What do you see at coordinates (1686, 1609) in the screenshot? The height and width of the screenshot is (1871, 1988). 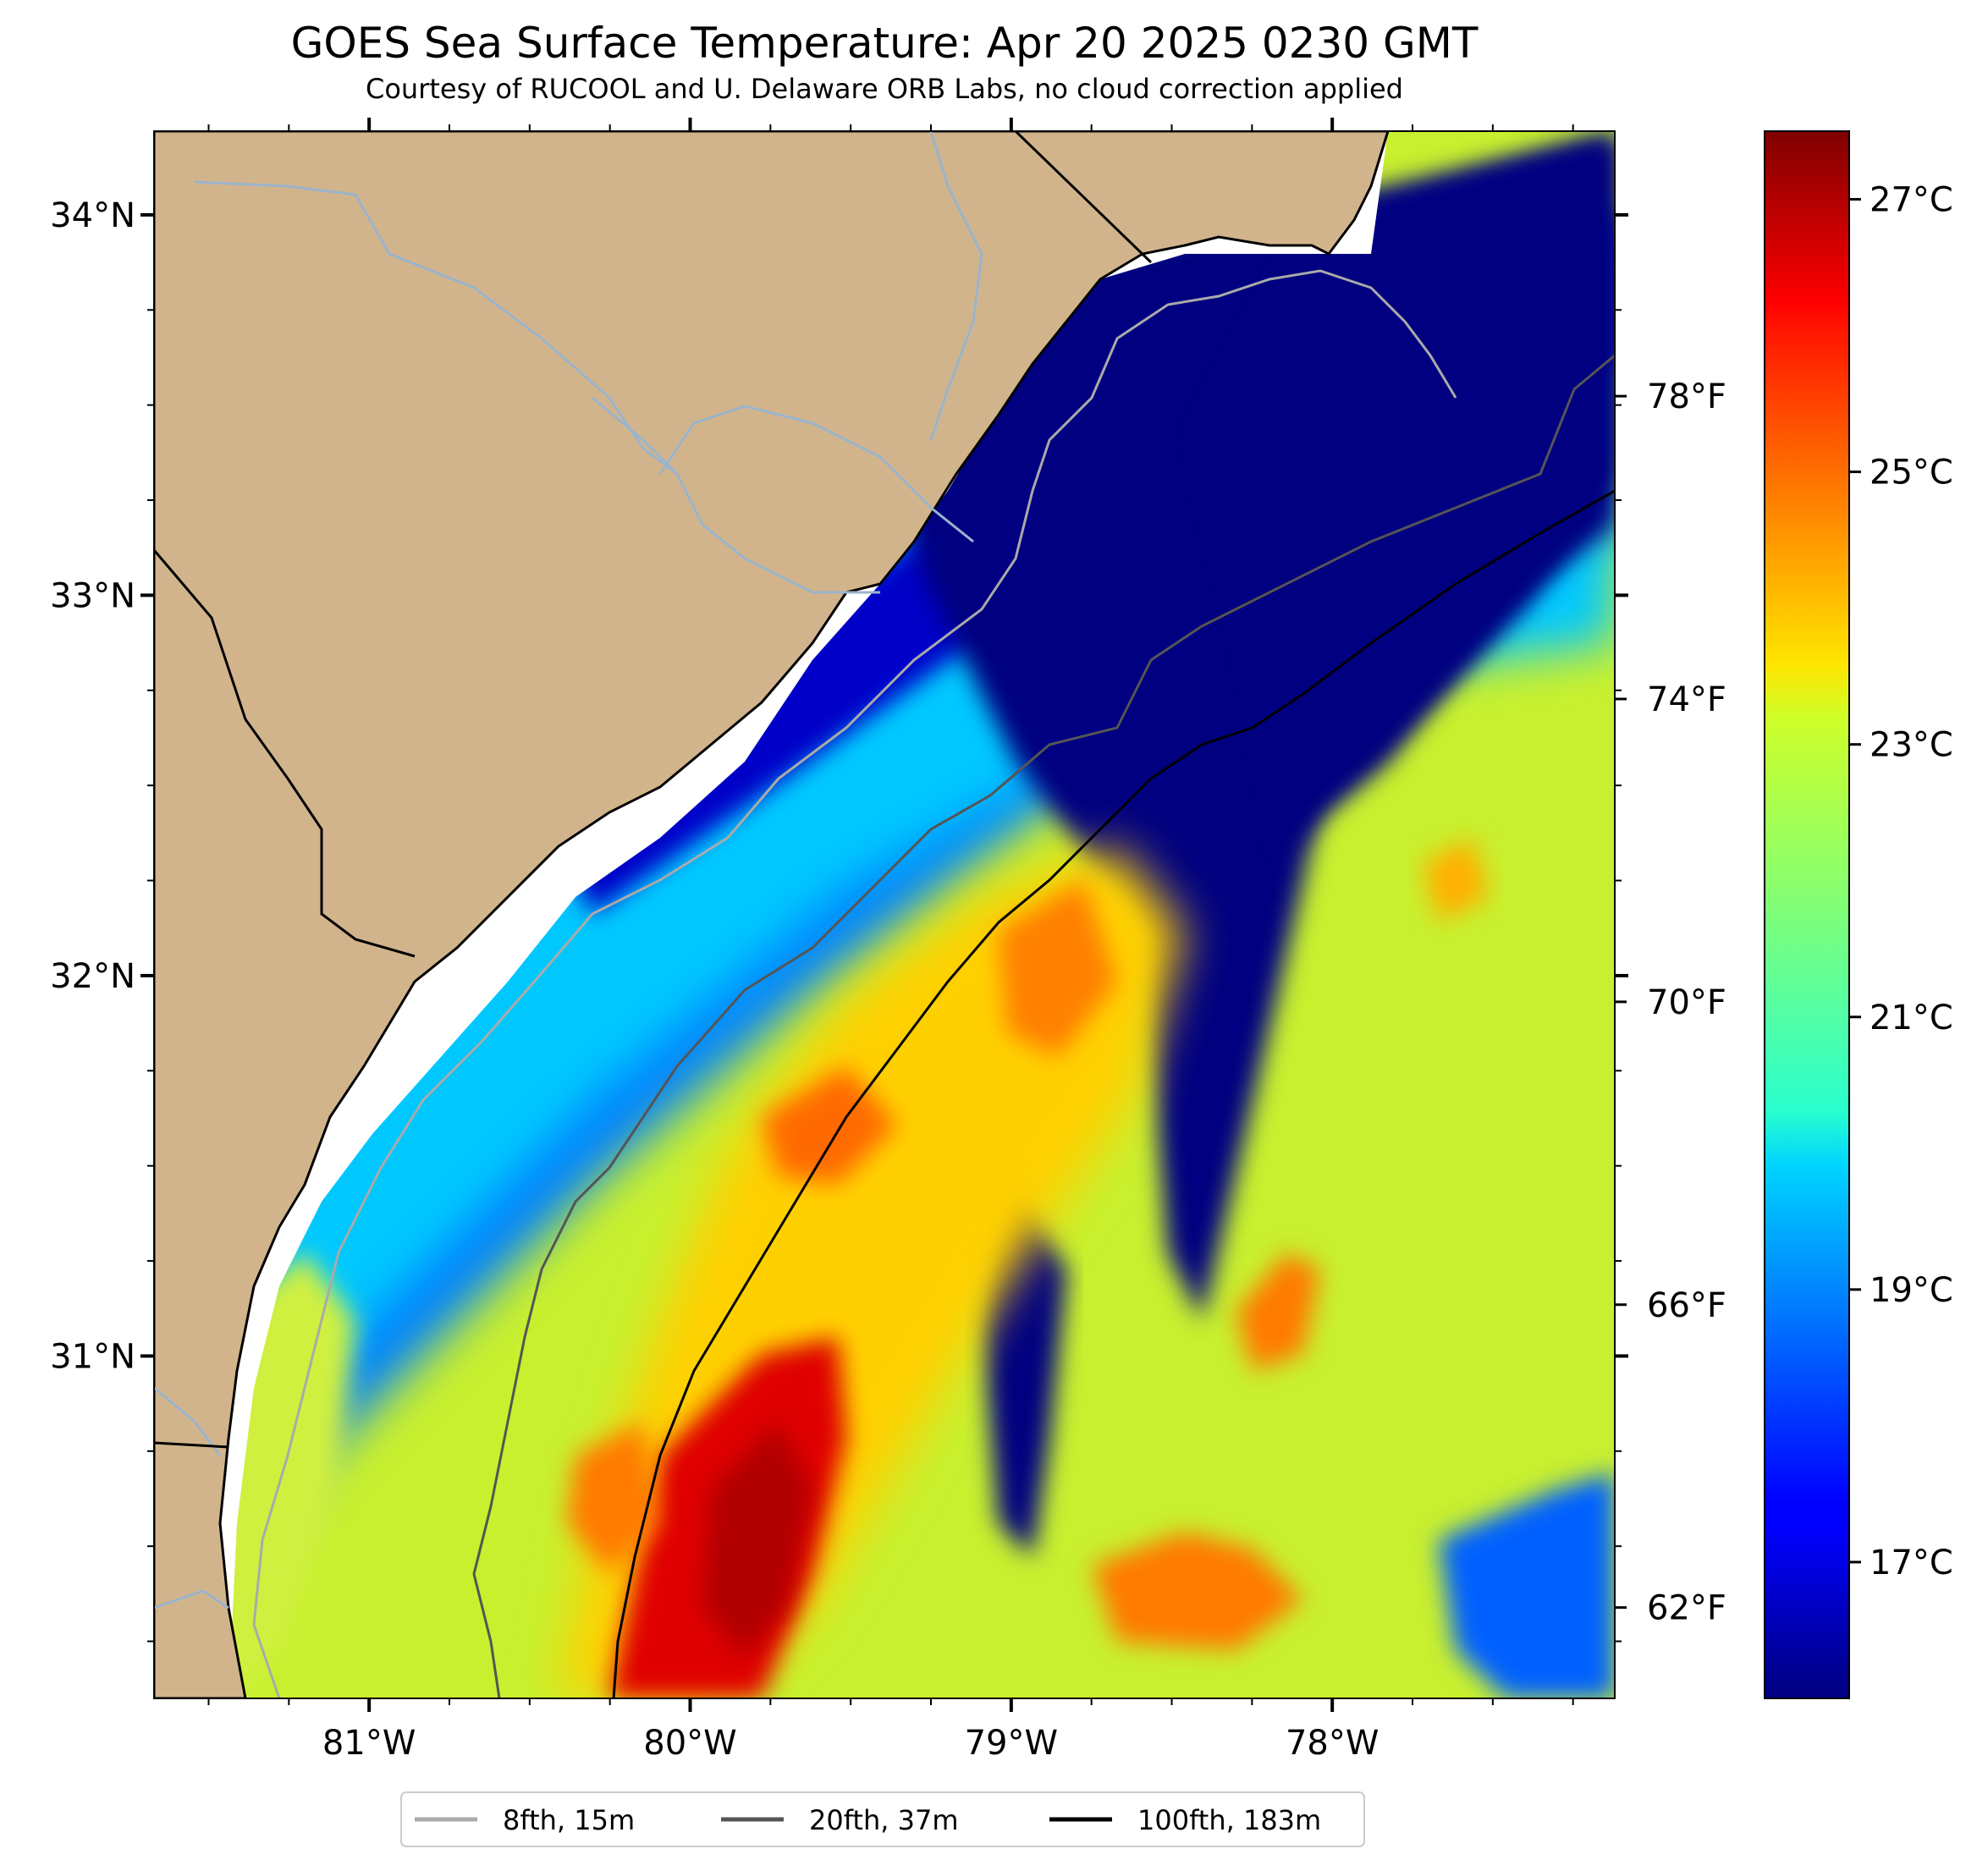 I see `colorbar-f-label: 62°F` at bounding box center [1686, 1609].